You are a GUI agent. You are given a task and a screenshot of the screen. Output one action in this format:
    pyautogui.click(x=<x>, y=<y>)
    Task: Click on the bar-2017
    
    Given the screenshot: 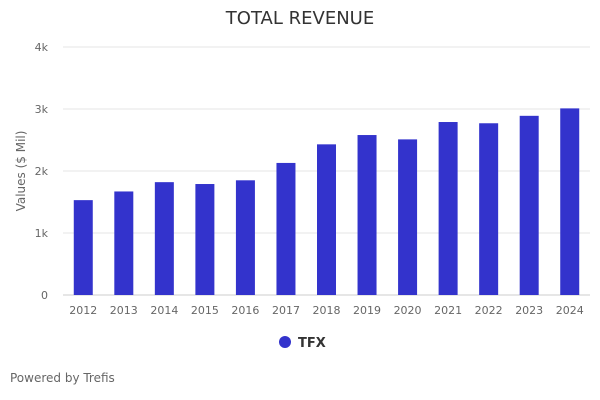 What is the action you would take?
    pyautogui.click(x=286, y=228)
    